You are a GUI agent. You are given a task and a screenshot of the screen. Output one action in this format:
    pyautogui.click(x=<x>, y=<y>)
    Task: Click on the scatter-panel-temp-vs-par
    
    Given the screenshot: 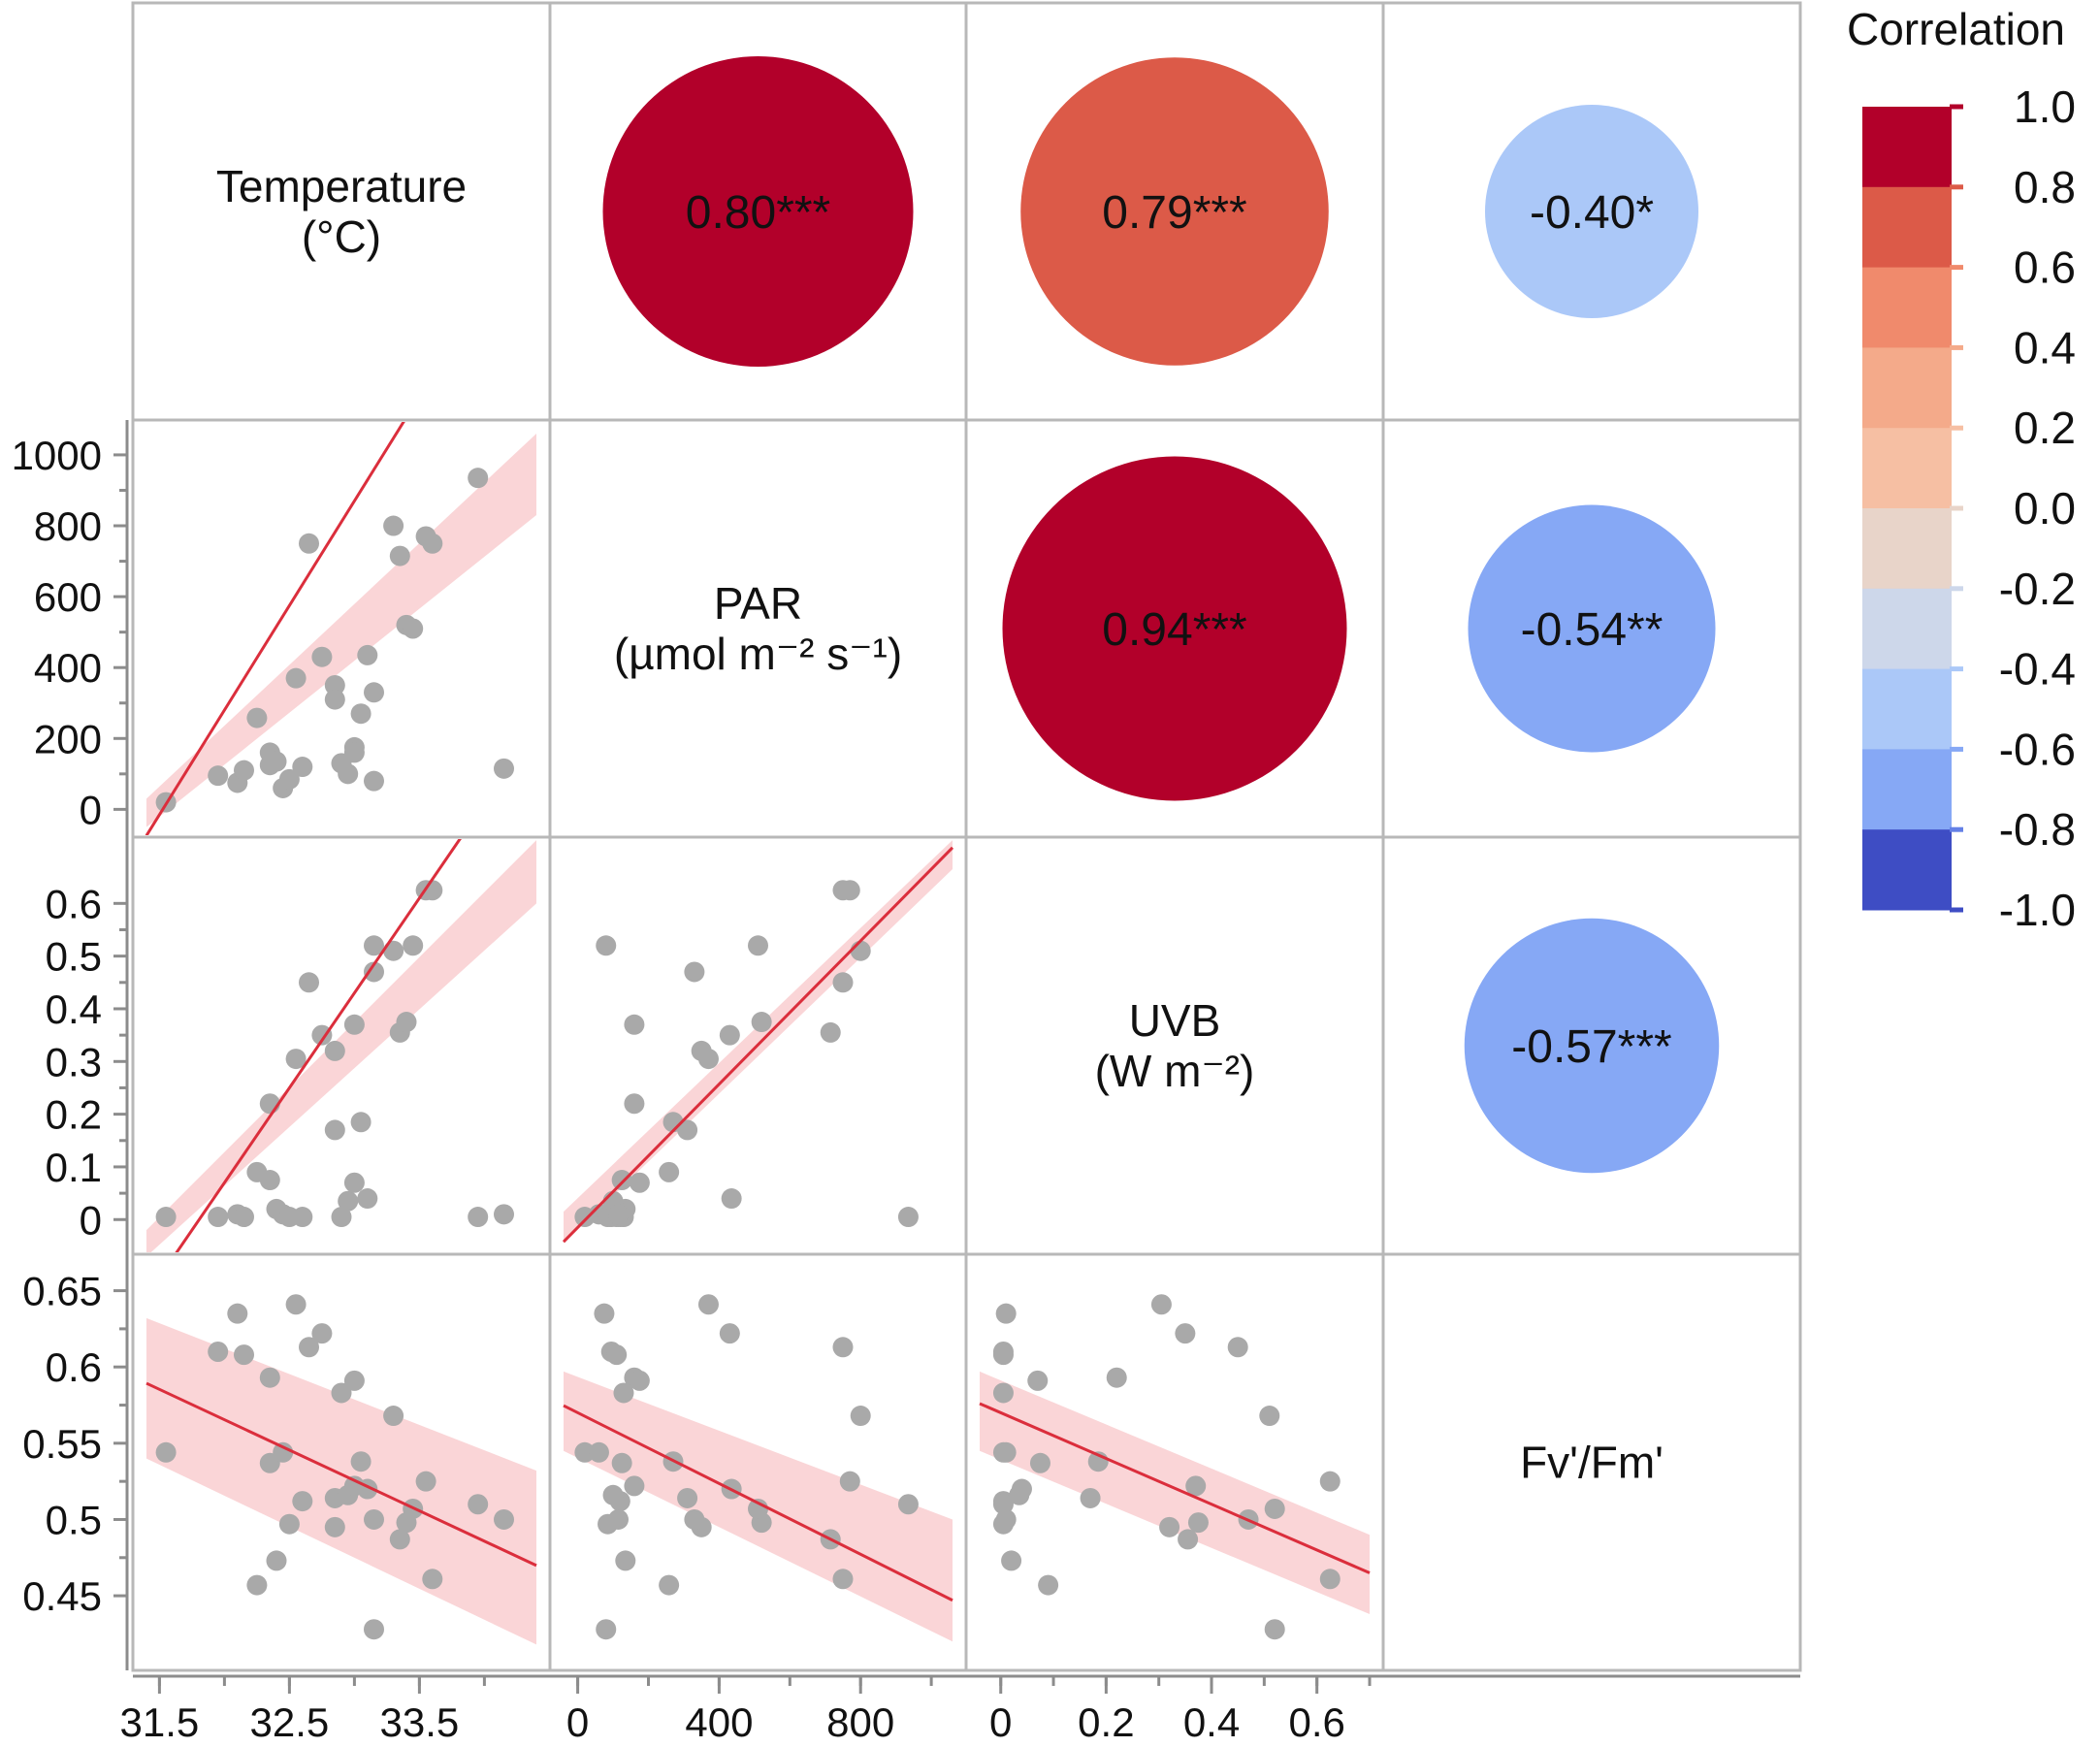 What is the action you would take?
    pyautogui.click(x=340, y=628)
    